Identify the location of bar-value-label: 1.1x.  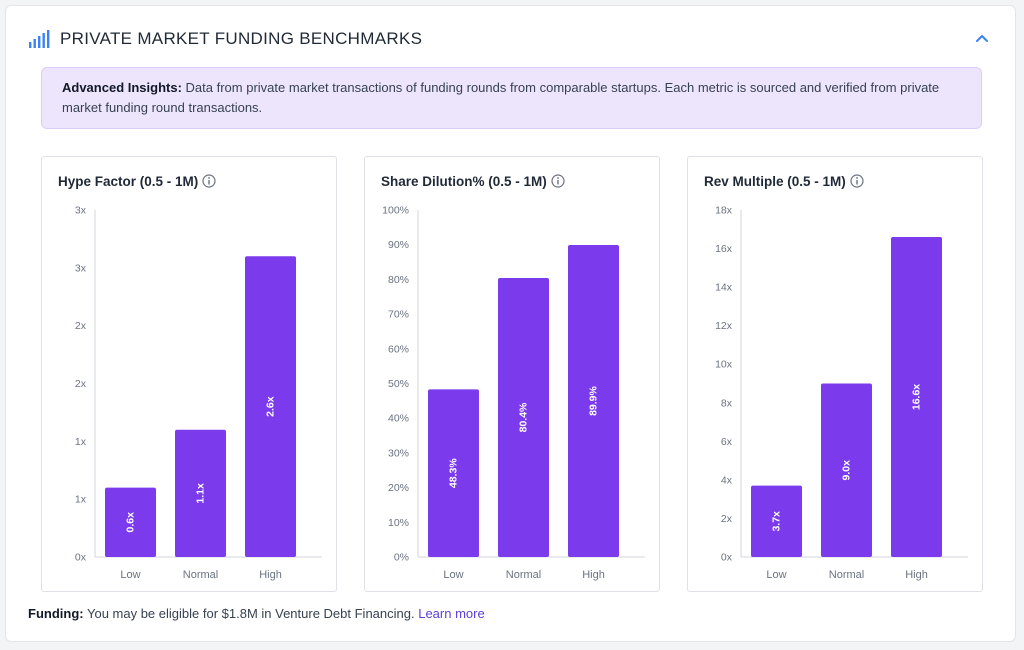
(201, 493).